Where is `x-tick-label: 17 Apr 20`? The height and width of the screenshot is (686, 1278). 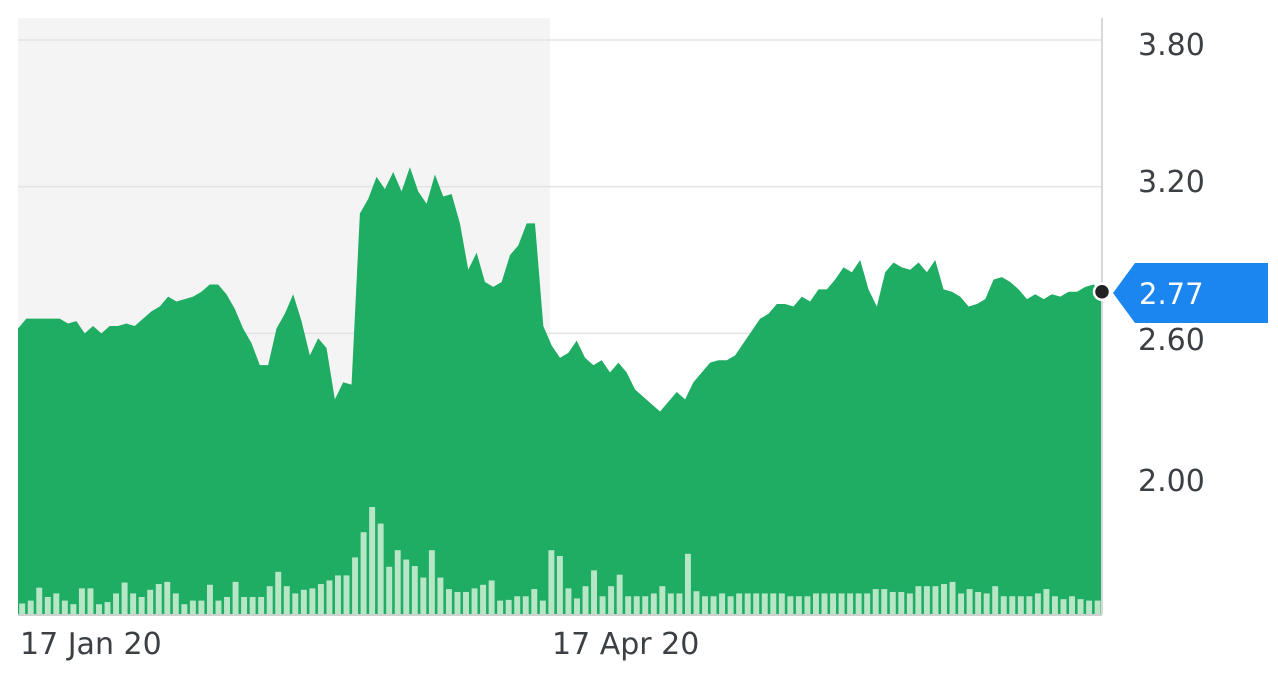 x-tick-label: 17 Apr 20 is located at coordinates (625, 644).